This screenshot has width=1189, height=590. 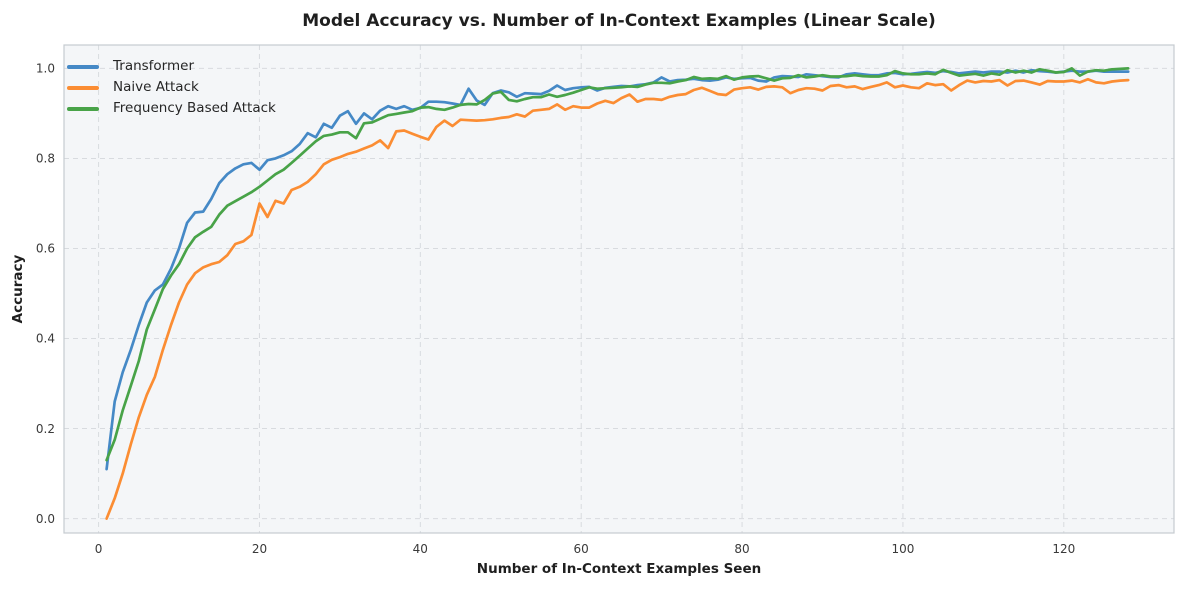 What do you see at coordinates (45, 69) in the screenshot?
I see `y-tick-label: 1.0` at bounding box center [45, 69].